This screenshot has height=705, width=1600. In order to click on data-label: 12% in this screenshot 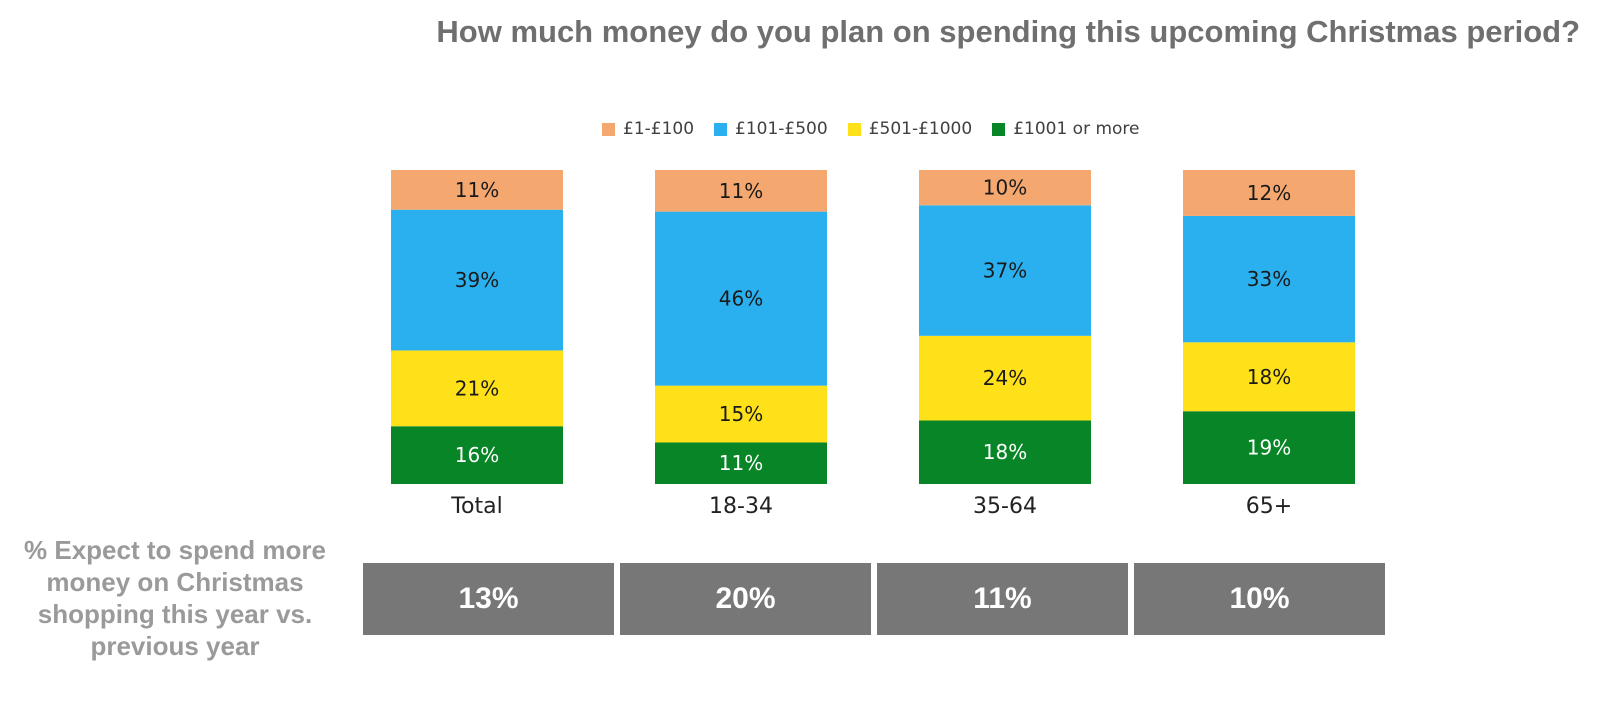, I will do `click(1269, 193)`.